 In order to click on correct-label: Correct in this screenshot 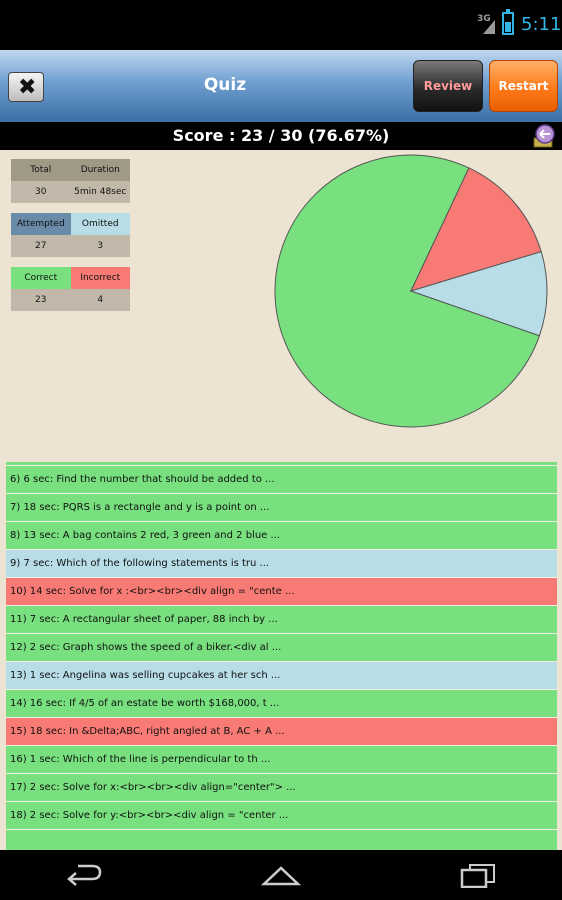, I will do `click(41, 278)`.